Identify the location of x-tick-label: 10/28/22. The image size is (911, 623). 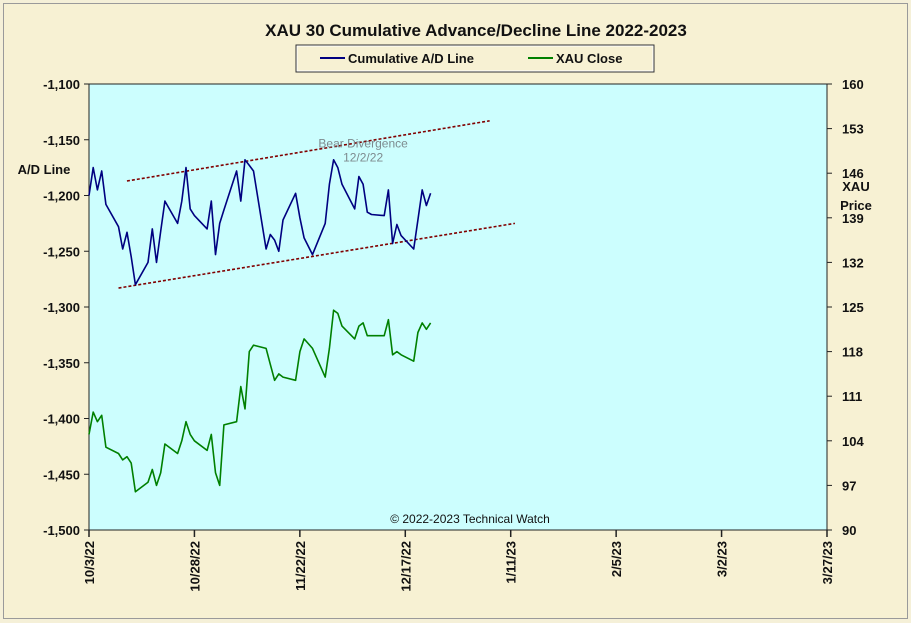
(194, 566).